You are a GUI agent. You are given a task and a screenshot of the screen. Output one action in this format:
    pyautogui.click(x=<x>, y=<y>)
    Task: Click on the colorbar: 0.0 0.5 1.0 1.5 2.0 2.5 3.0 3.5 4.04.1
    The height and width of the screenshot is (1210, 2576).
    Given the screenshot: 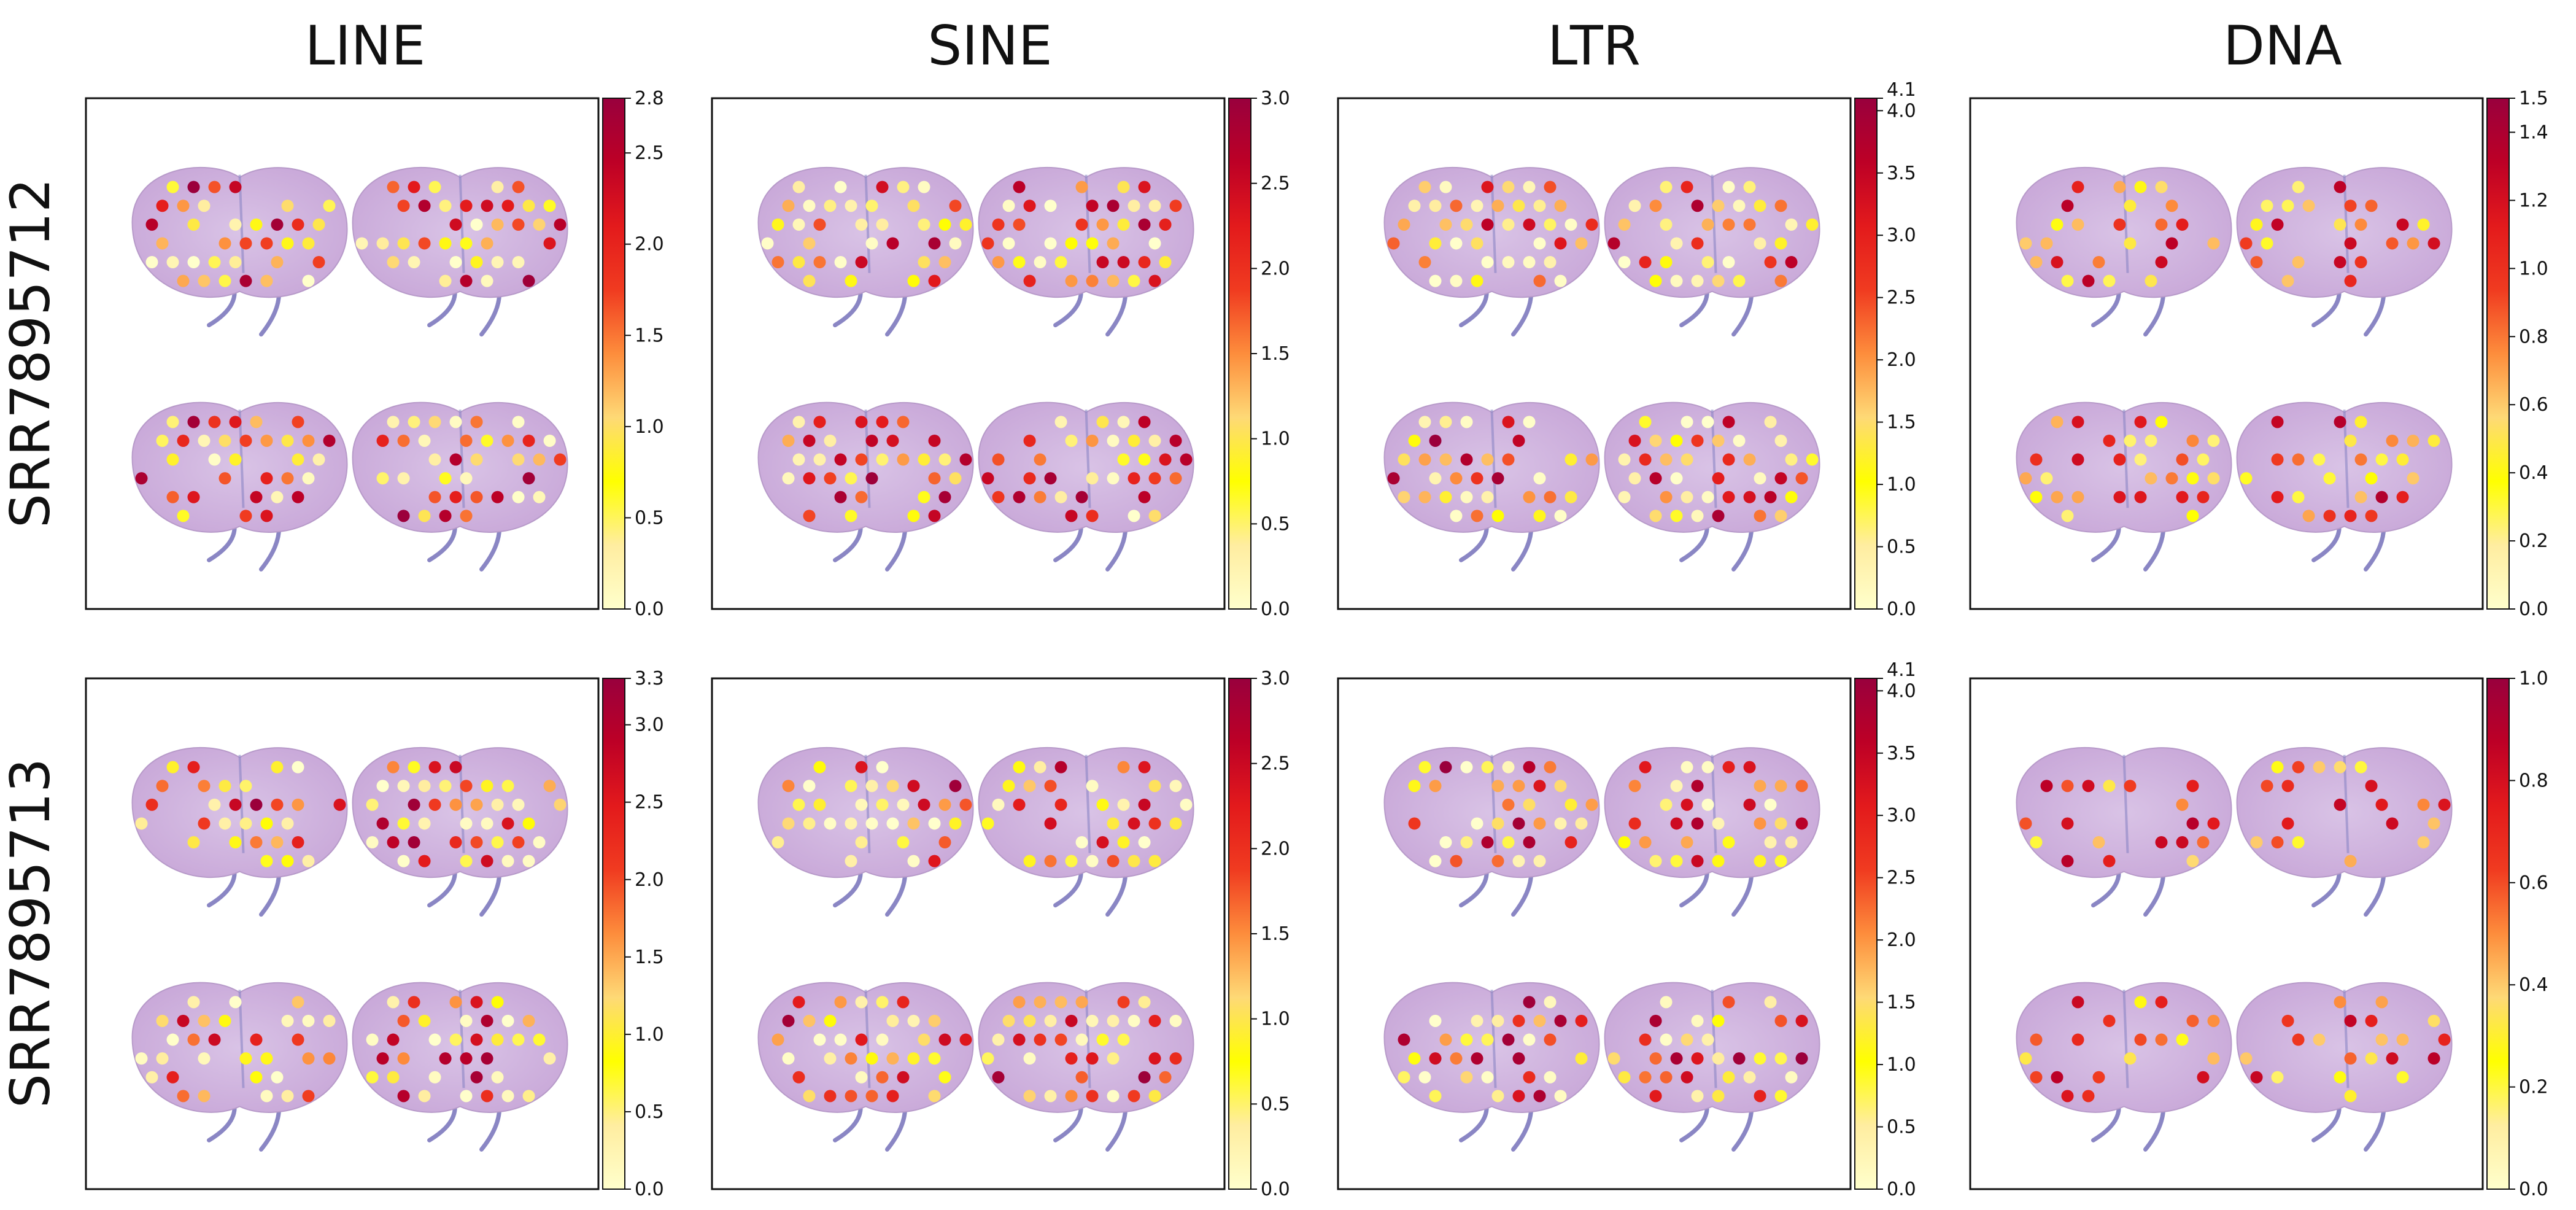 What is the action you would take?
    pyautogui.click(x=1885, y=929)
    